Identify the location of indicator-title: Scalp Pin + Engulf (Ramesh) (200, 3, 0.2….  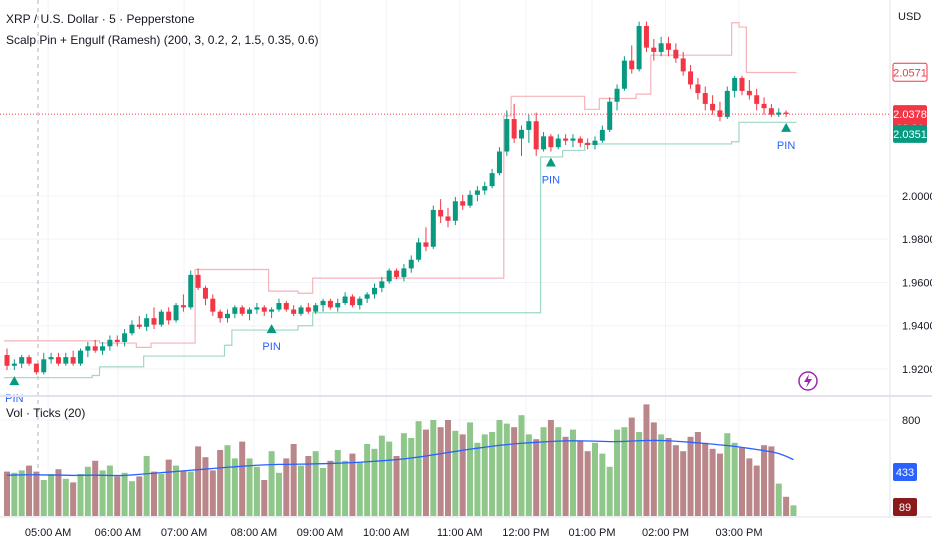
(162, 40).